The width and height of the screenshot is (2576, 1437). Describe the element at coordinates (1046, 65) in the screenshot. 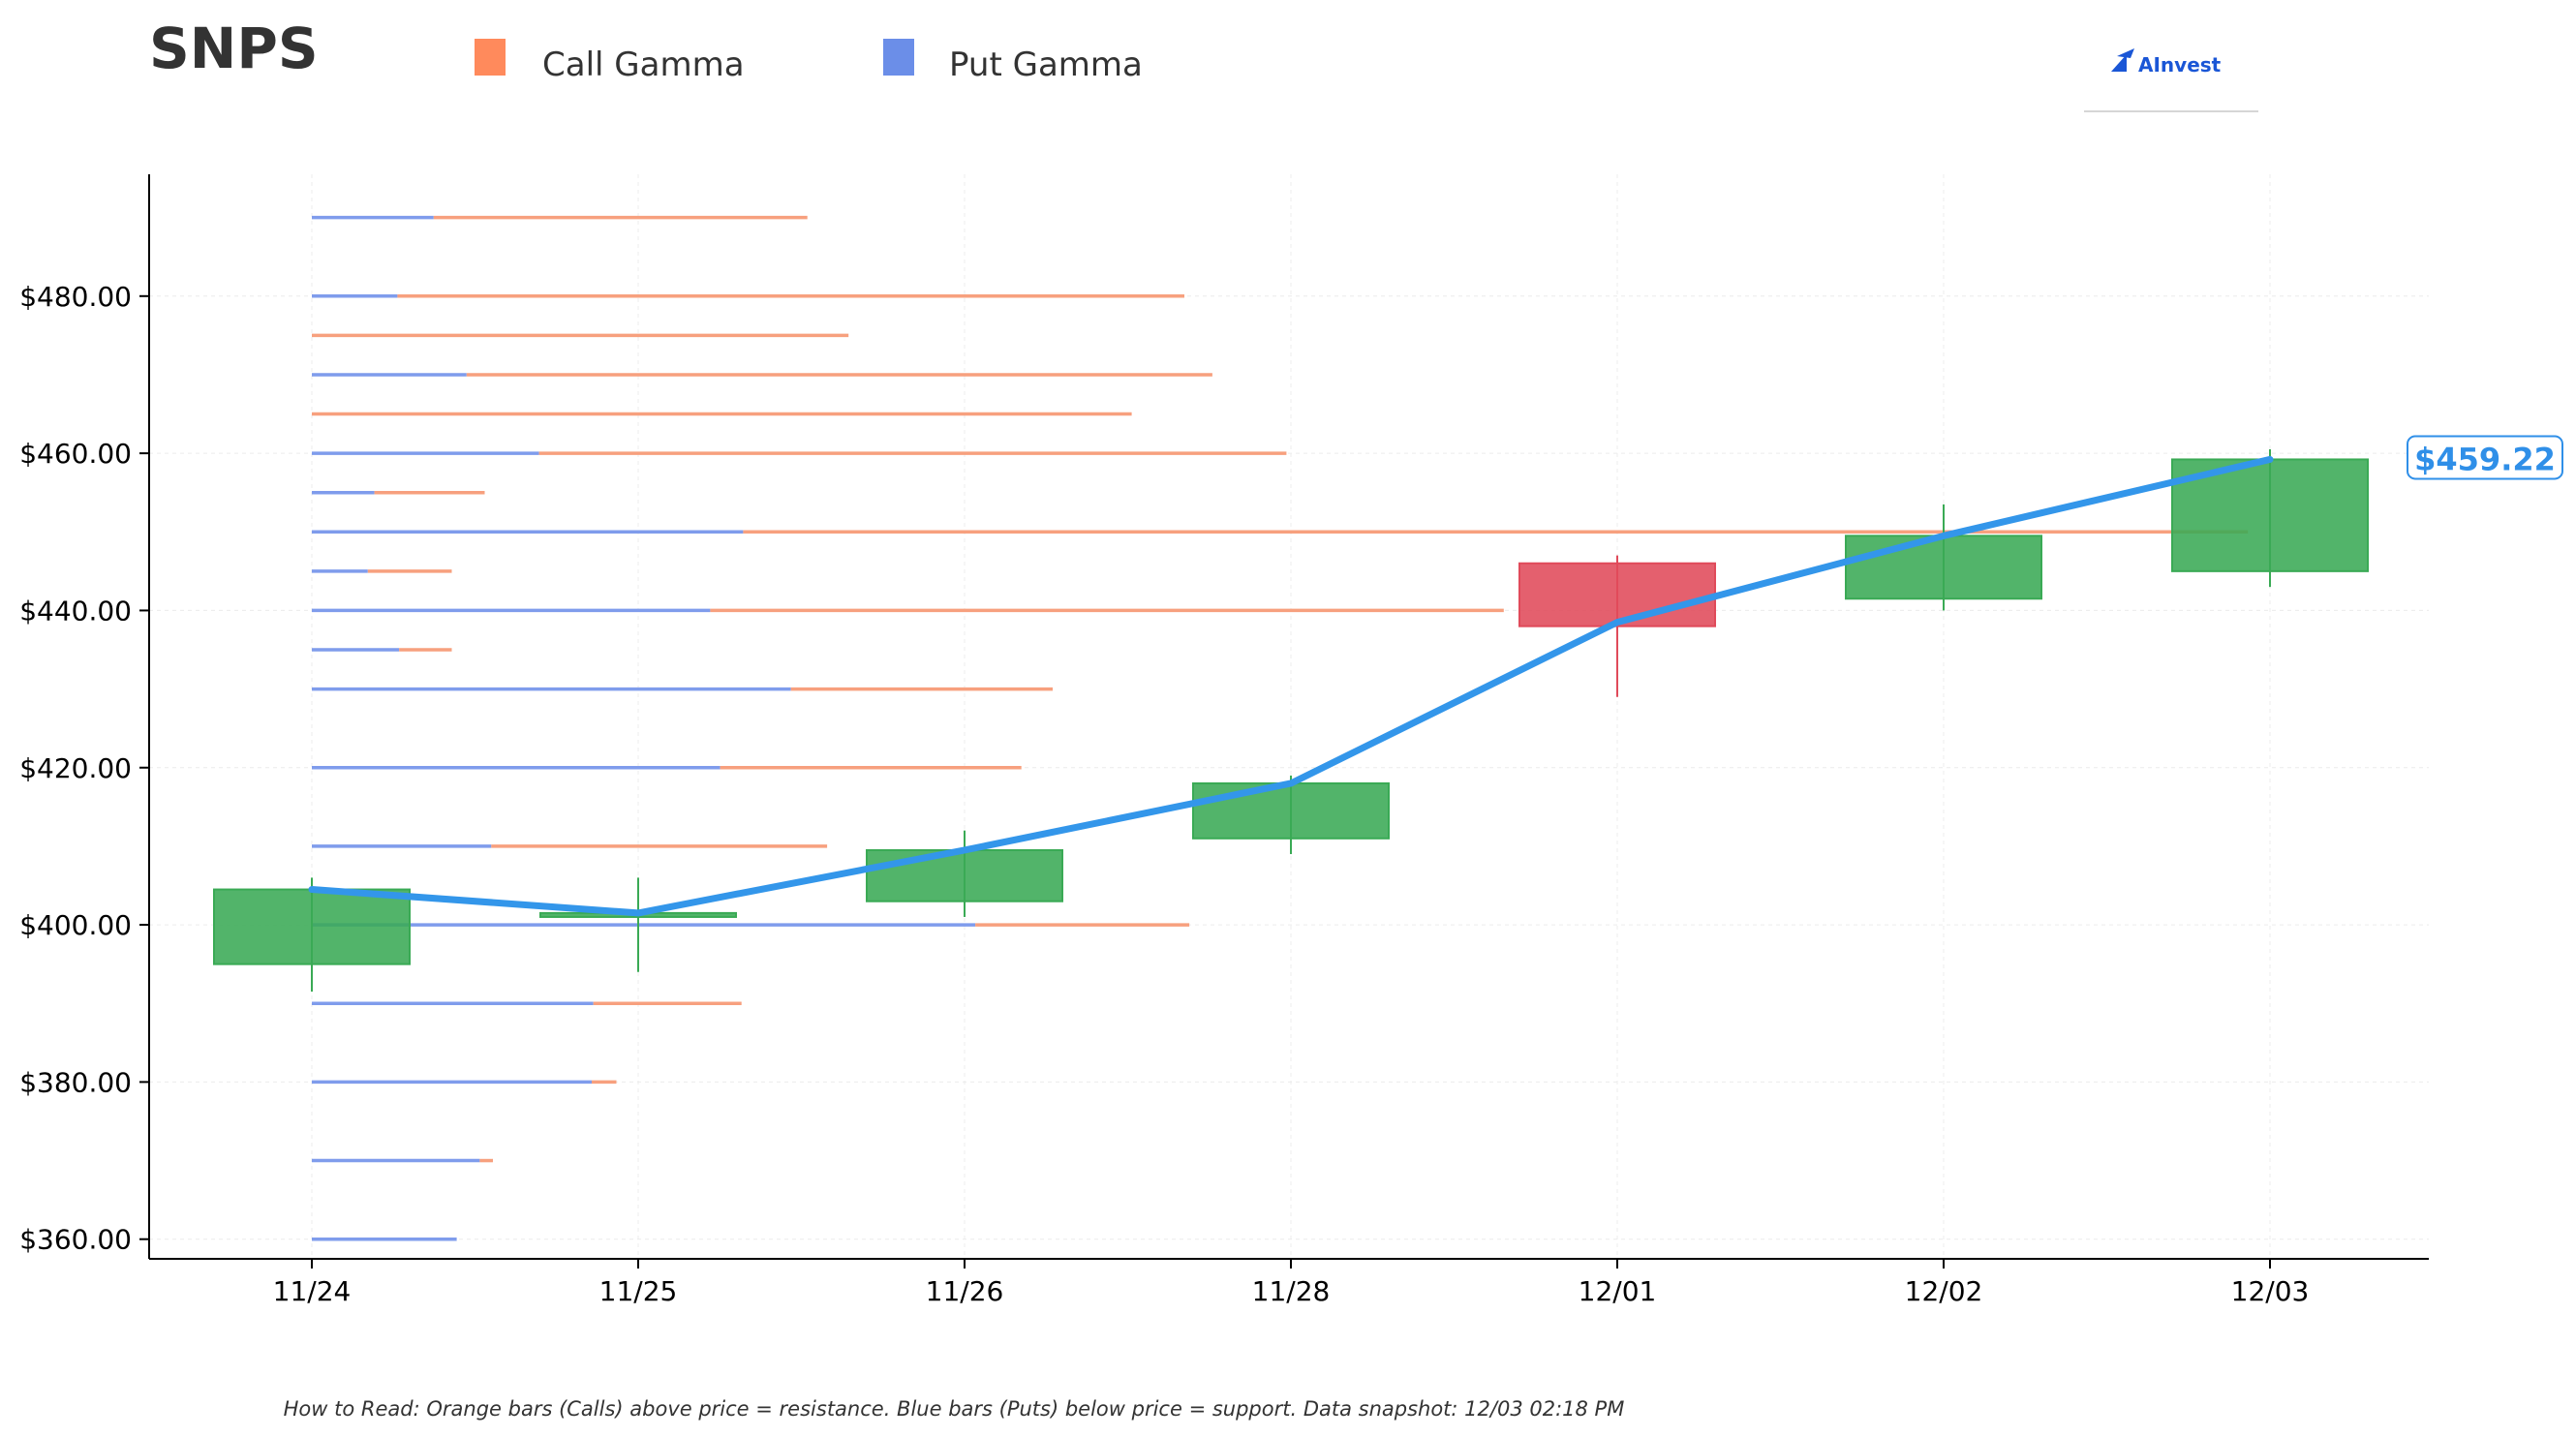

I see `legend-label-put: Put Gamma` at that location.